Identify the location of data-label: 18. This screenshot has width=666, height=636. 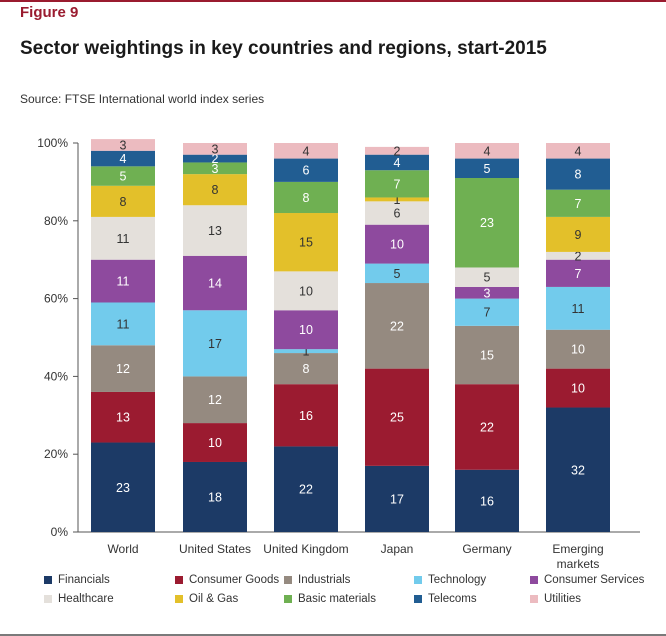
(215, 497).